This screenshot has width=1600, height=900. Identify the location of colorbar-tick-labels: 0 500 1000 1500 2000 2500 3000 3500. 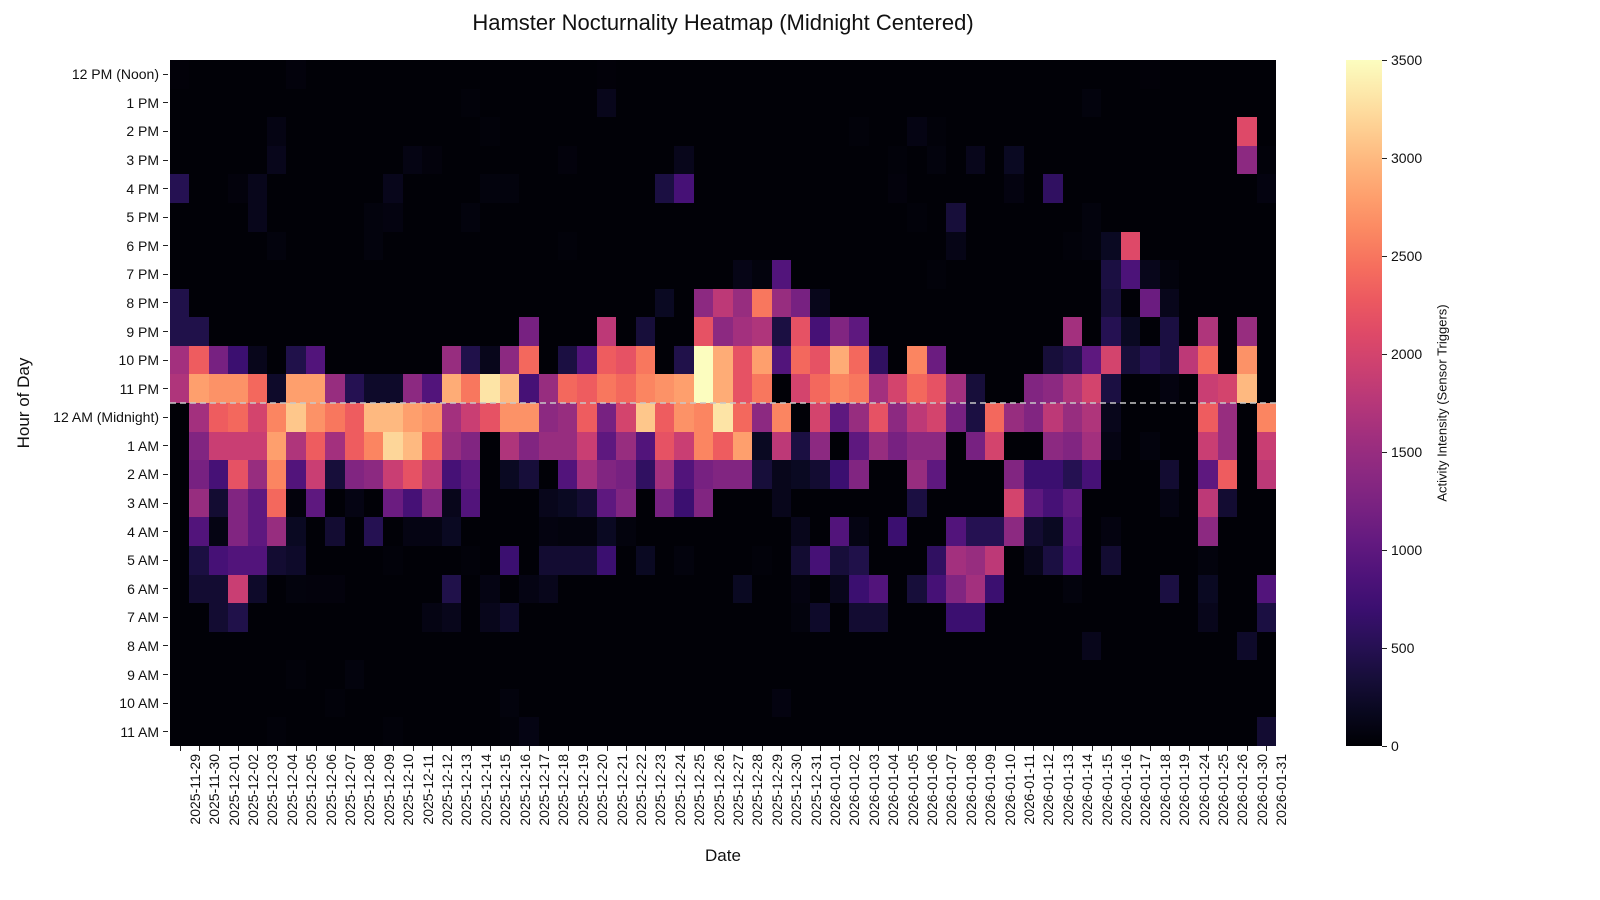
(1412, 403).